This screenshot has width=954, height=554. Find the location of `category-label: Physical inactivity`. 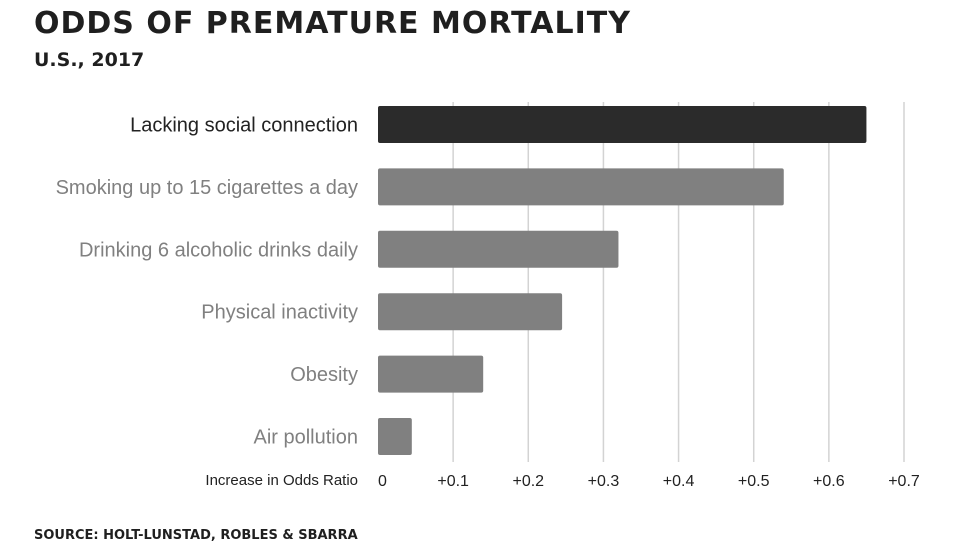

category-label: Physical inactivity is located at coordinates (279, 313).